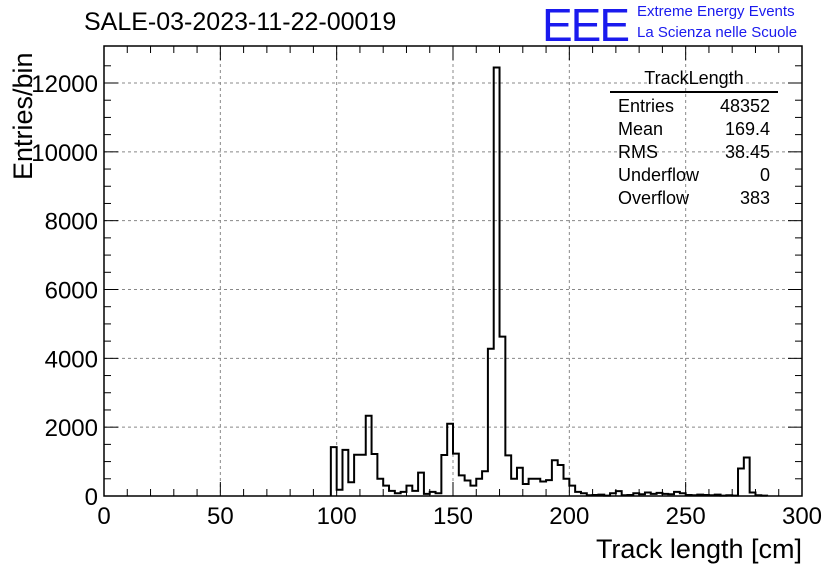 This screenshot has height=572, width=836. What do you see at coordinates (694, 129) in the screenshot?
I see `stats-row-mean: Mean 169.4` at bounding box center [694, 129].